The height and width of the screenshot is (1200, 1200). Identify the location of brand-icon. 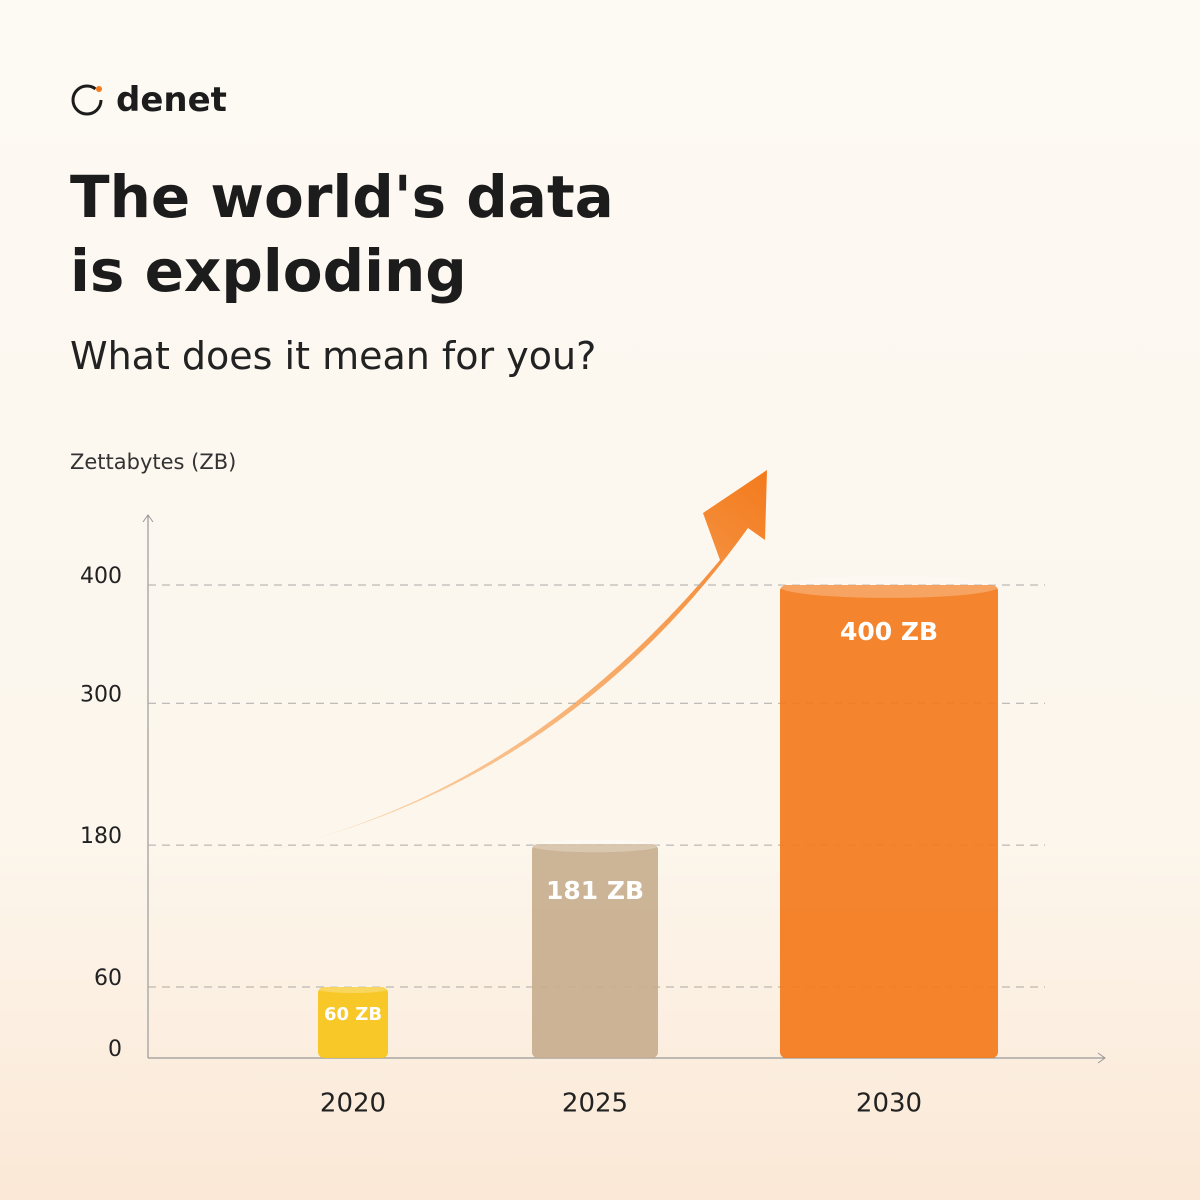
(87, 100).